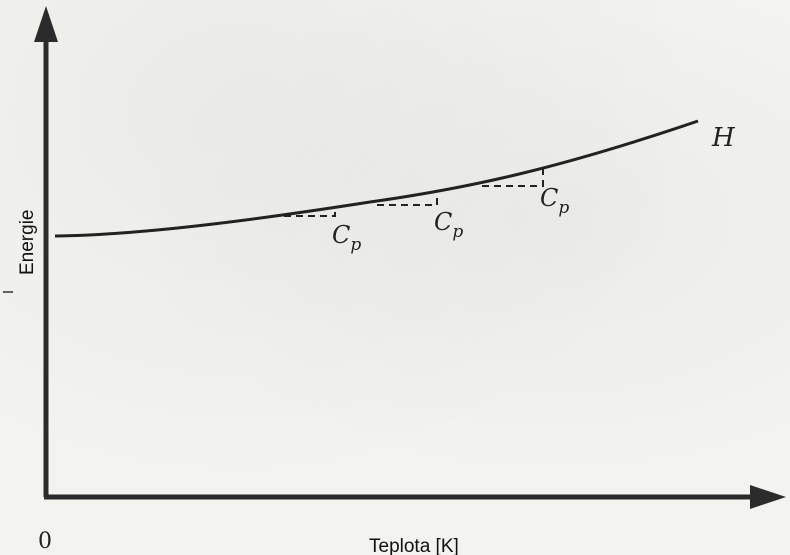  I want to click on y-axis-label: Energie, so click(27, 243).